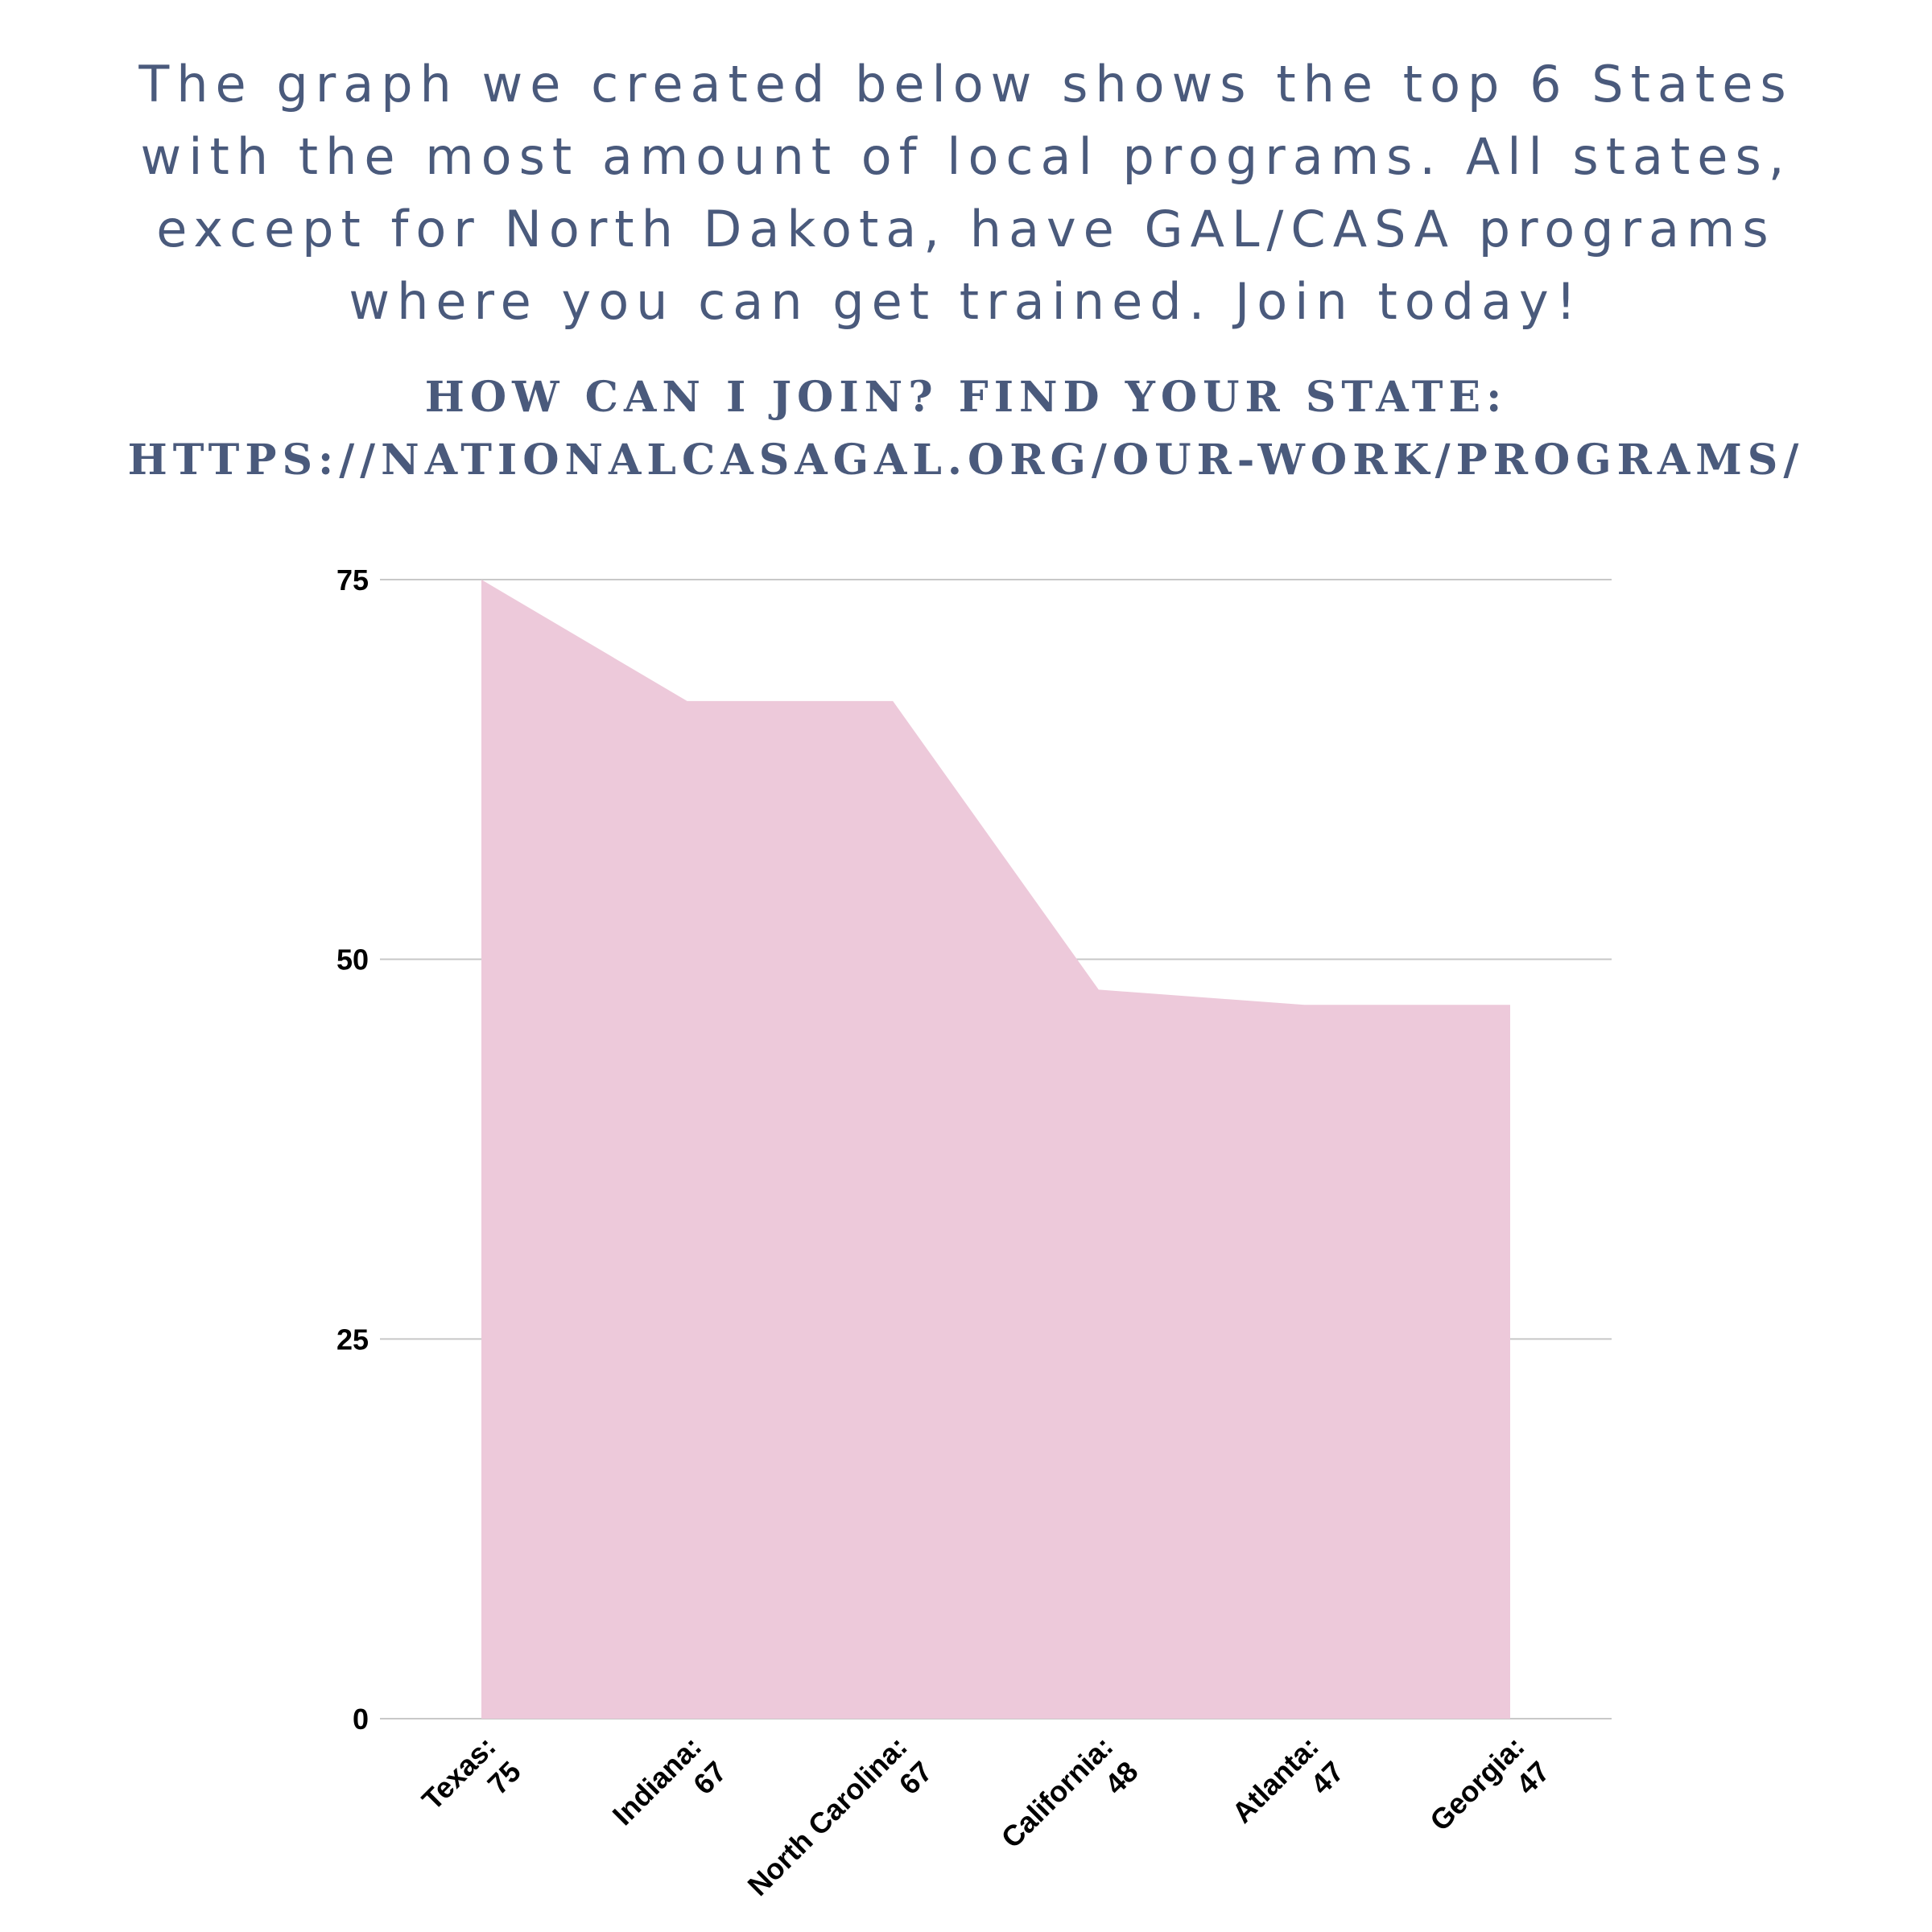  What do you see at coordinates (352, 1339) in the screenshot?
I see `y-tick-label: 25` at bounding box center [352, 1339].